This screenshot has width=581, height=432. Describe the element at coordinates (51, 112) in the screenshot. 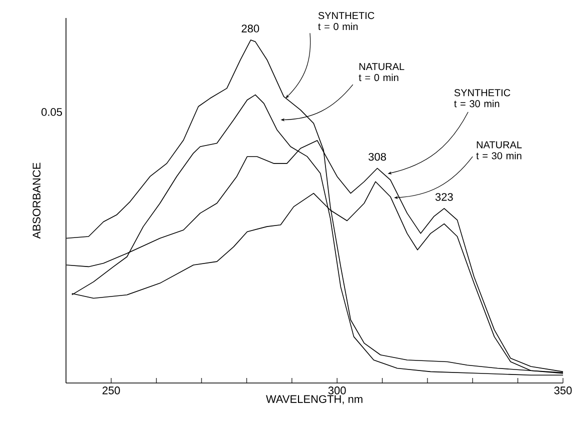

I see `text: 0.05` at that location.